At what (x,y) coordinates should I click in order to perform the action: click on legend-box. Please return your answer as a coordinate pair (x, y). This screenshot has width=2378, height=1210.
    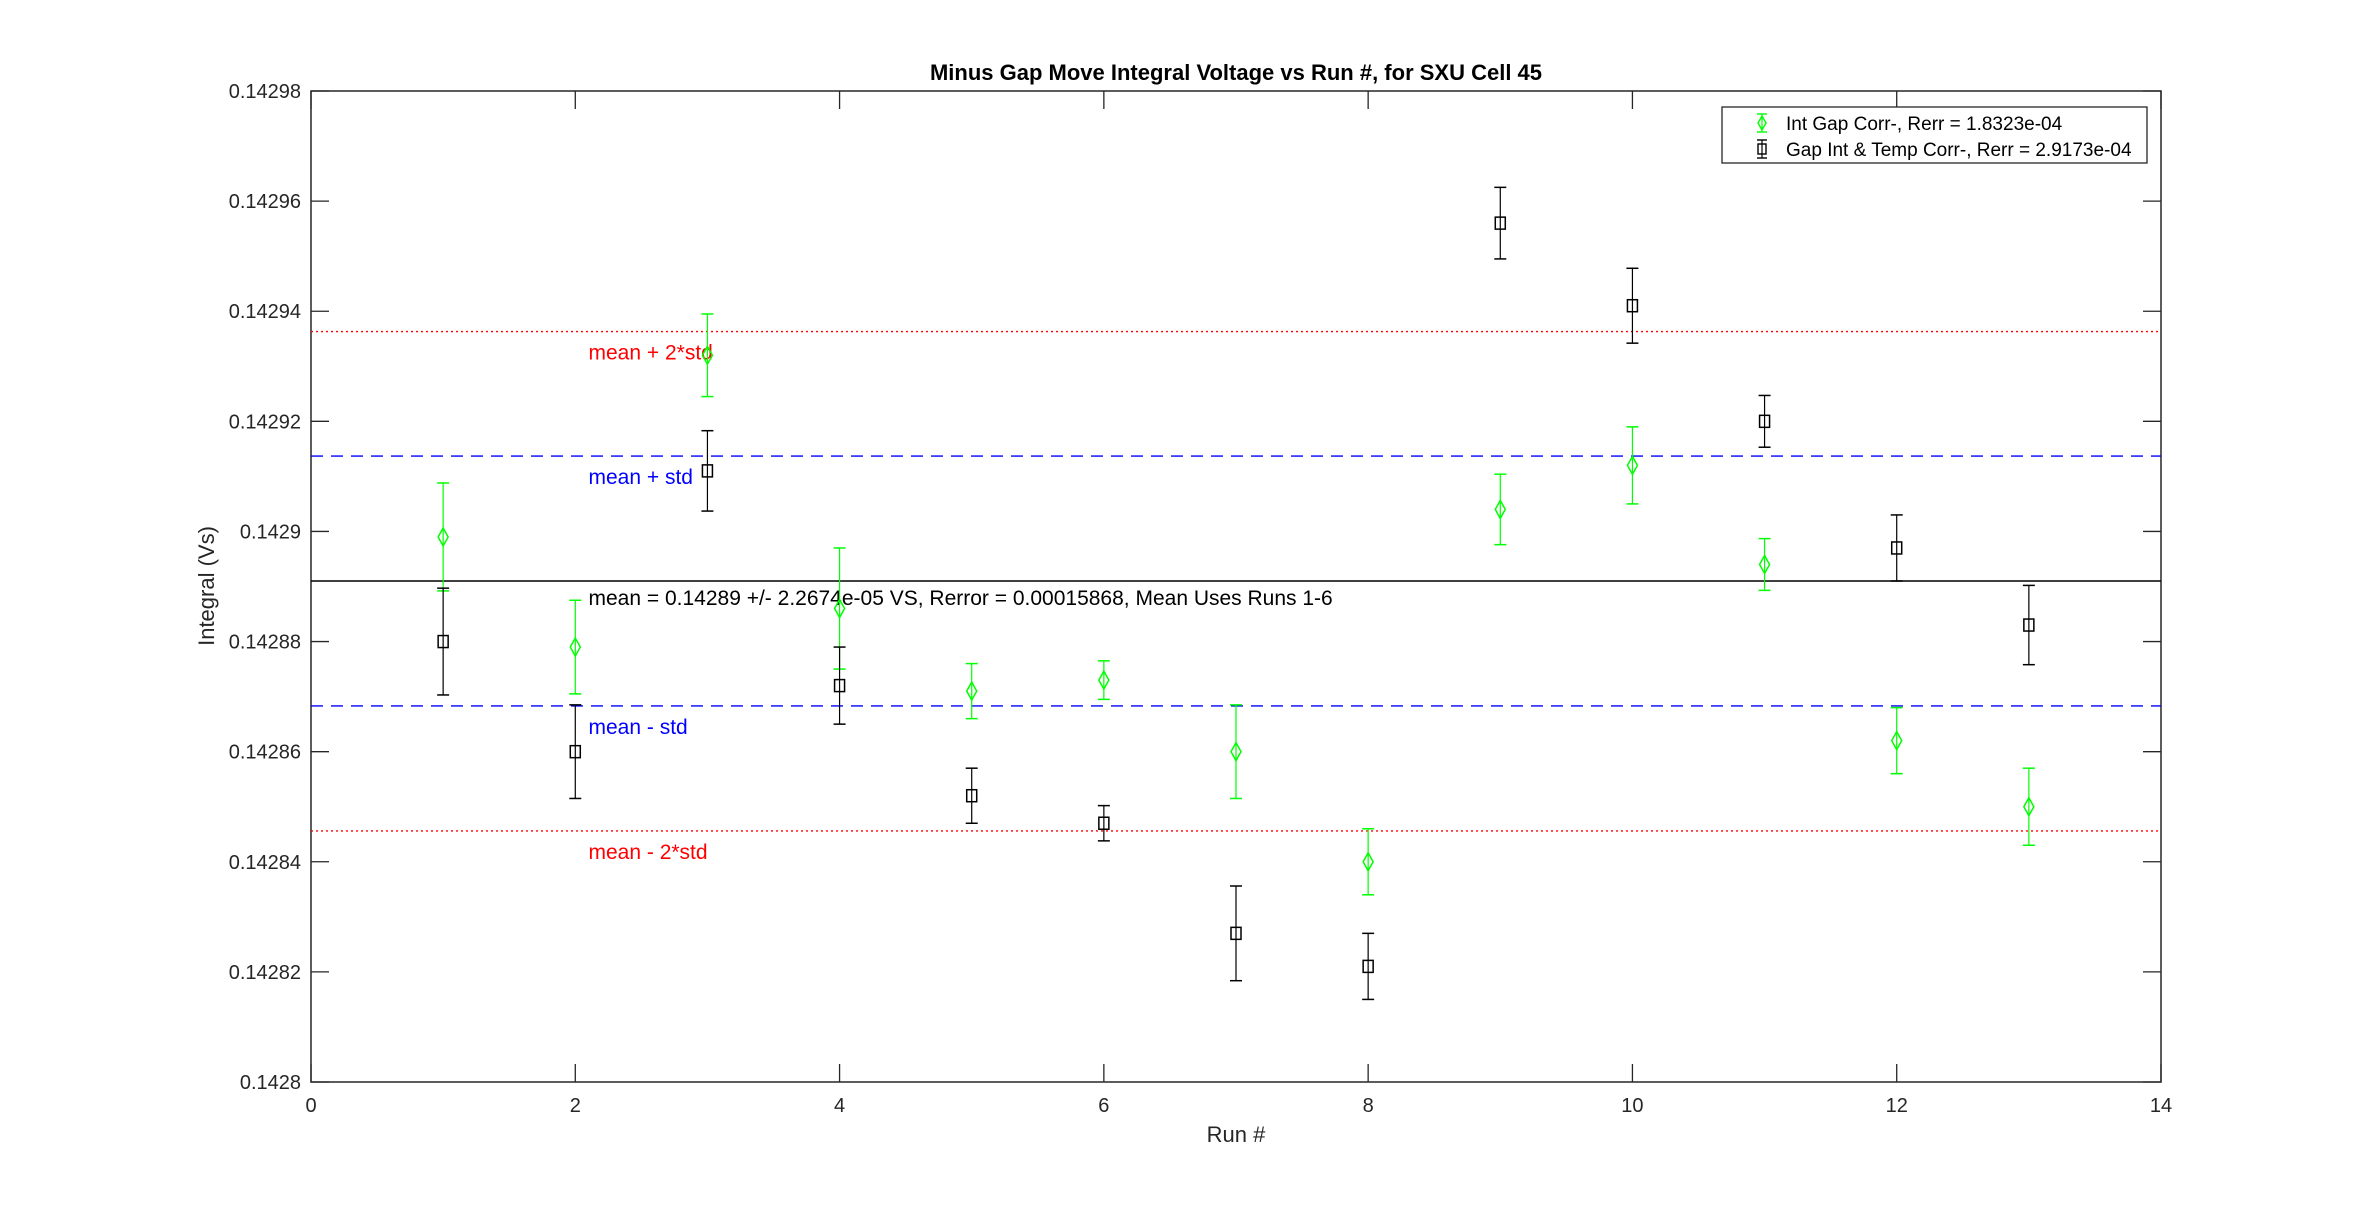
    Looking at the image, I should click on (1934, 135).